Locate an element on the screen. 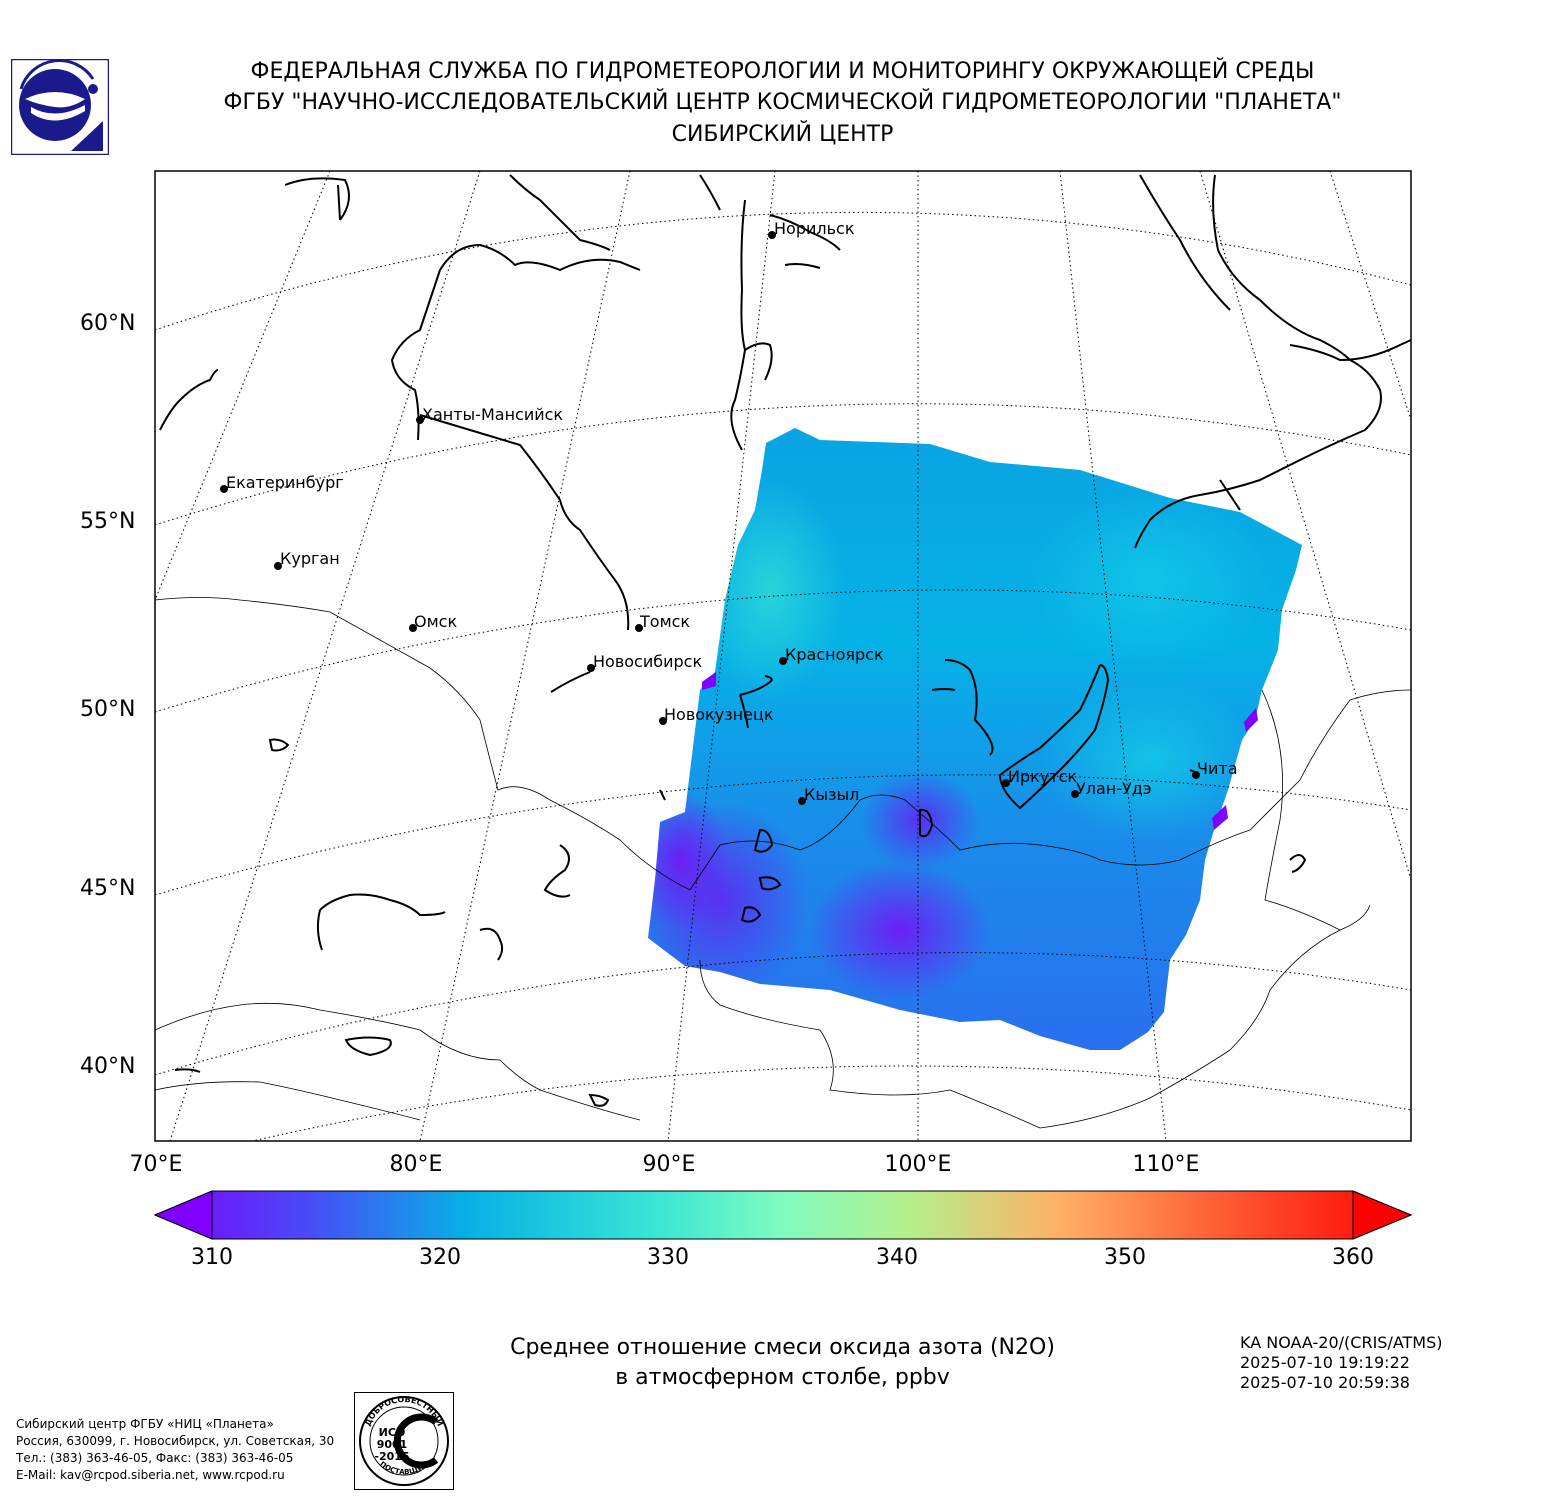  satellite-start-time: 2025-07-10 19:19:22 is located at coordinates (1325, 1362).